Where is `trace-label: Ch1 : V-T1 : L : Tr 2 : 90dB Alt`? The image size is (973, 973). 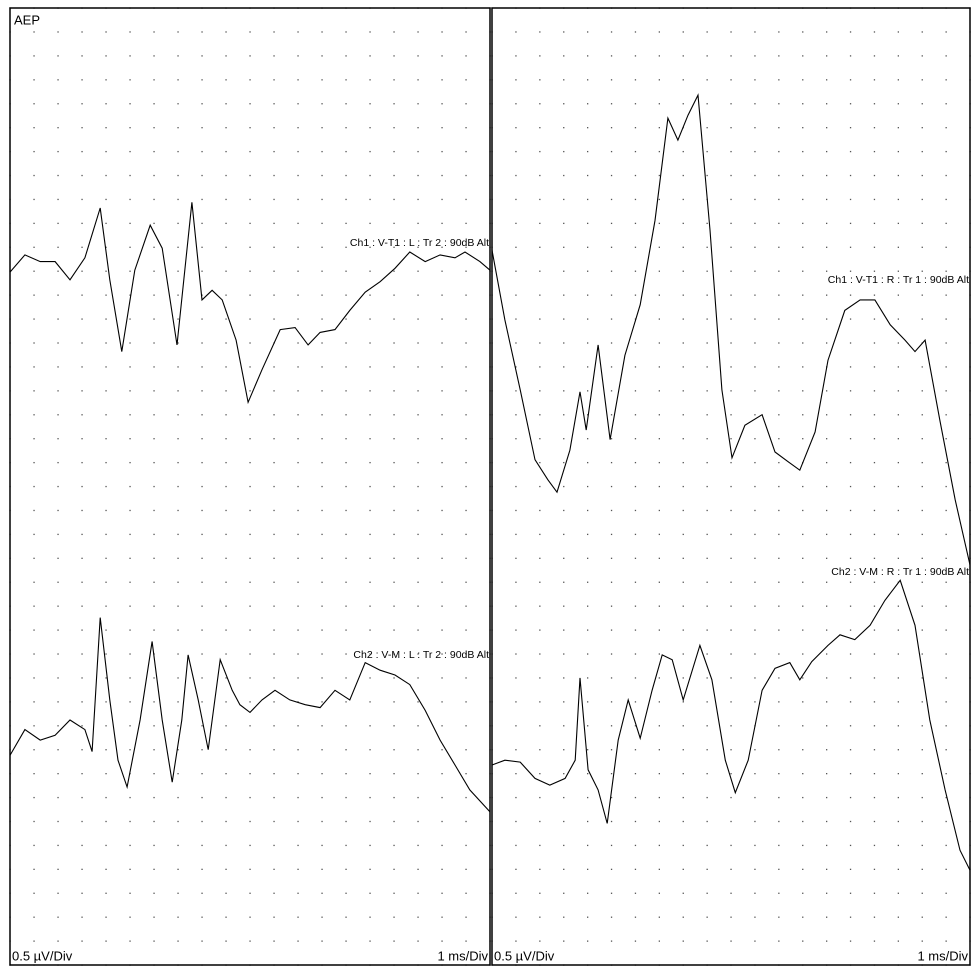 trace-label: Ch1 : V-T1 : L : Tr 2 : 90dB Alt is located at coordinates (419, 243).